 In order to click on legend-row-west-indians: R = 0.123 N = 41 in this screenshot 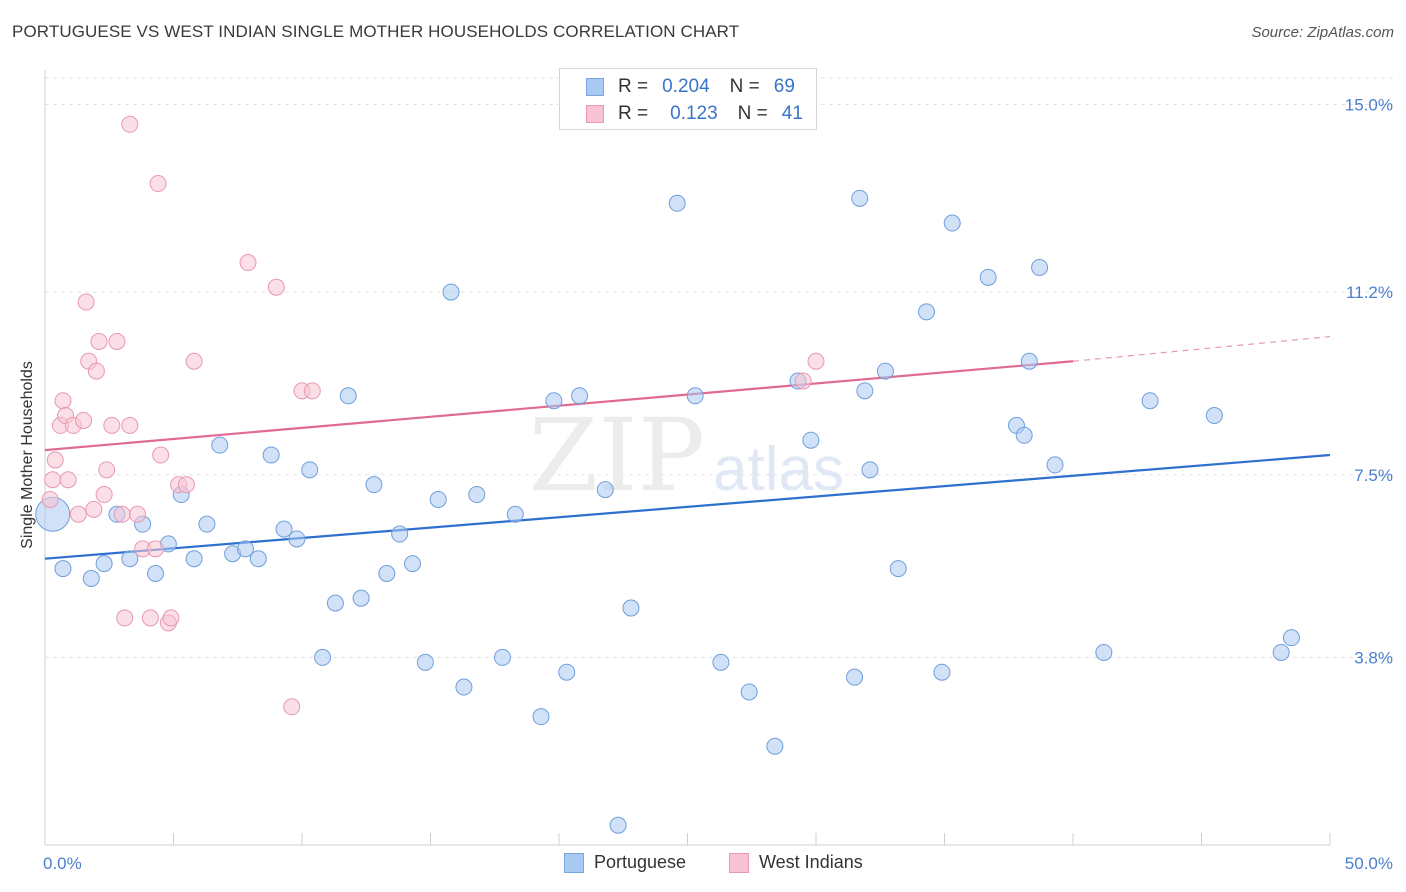, I will do `click(694, 114)`.